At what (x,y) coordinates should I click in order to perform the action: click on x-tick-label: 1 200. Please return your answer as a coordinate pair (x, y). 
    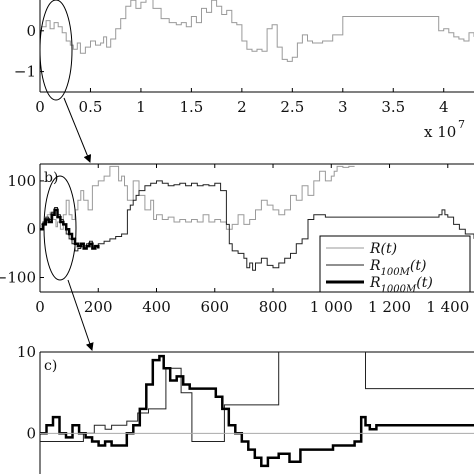
    Looking at the image, I should click on (389, 307).